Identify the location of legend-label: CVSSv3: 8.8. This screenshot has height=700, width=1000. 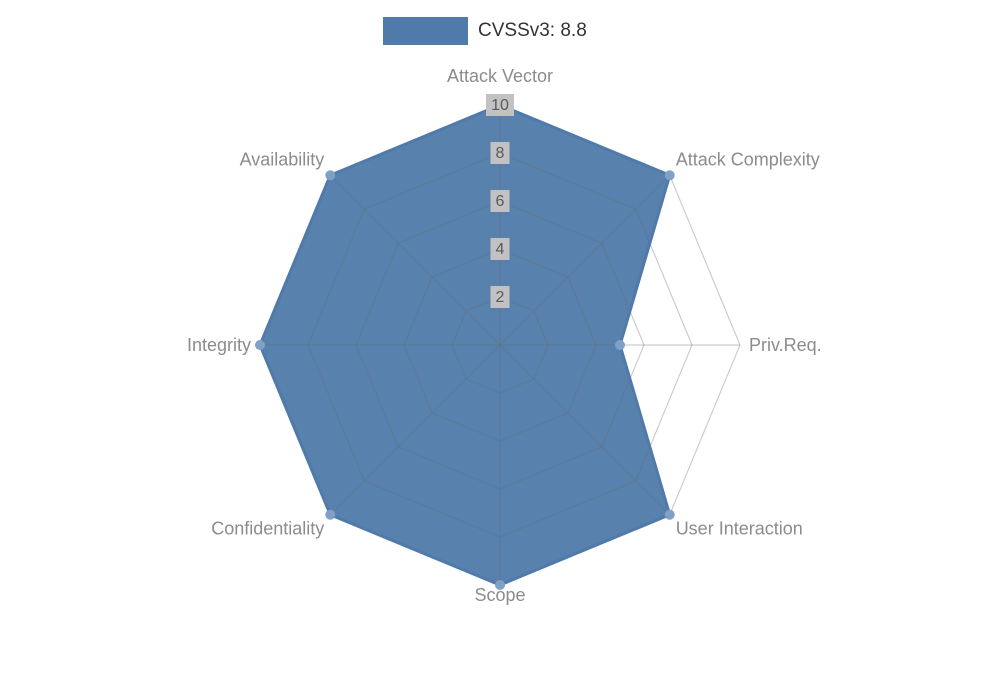
(532, 30).